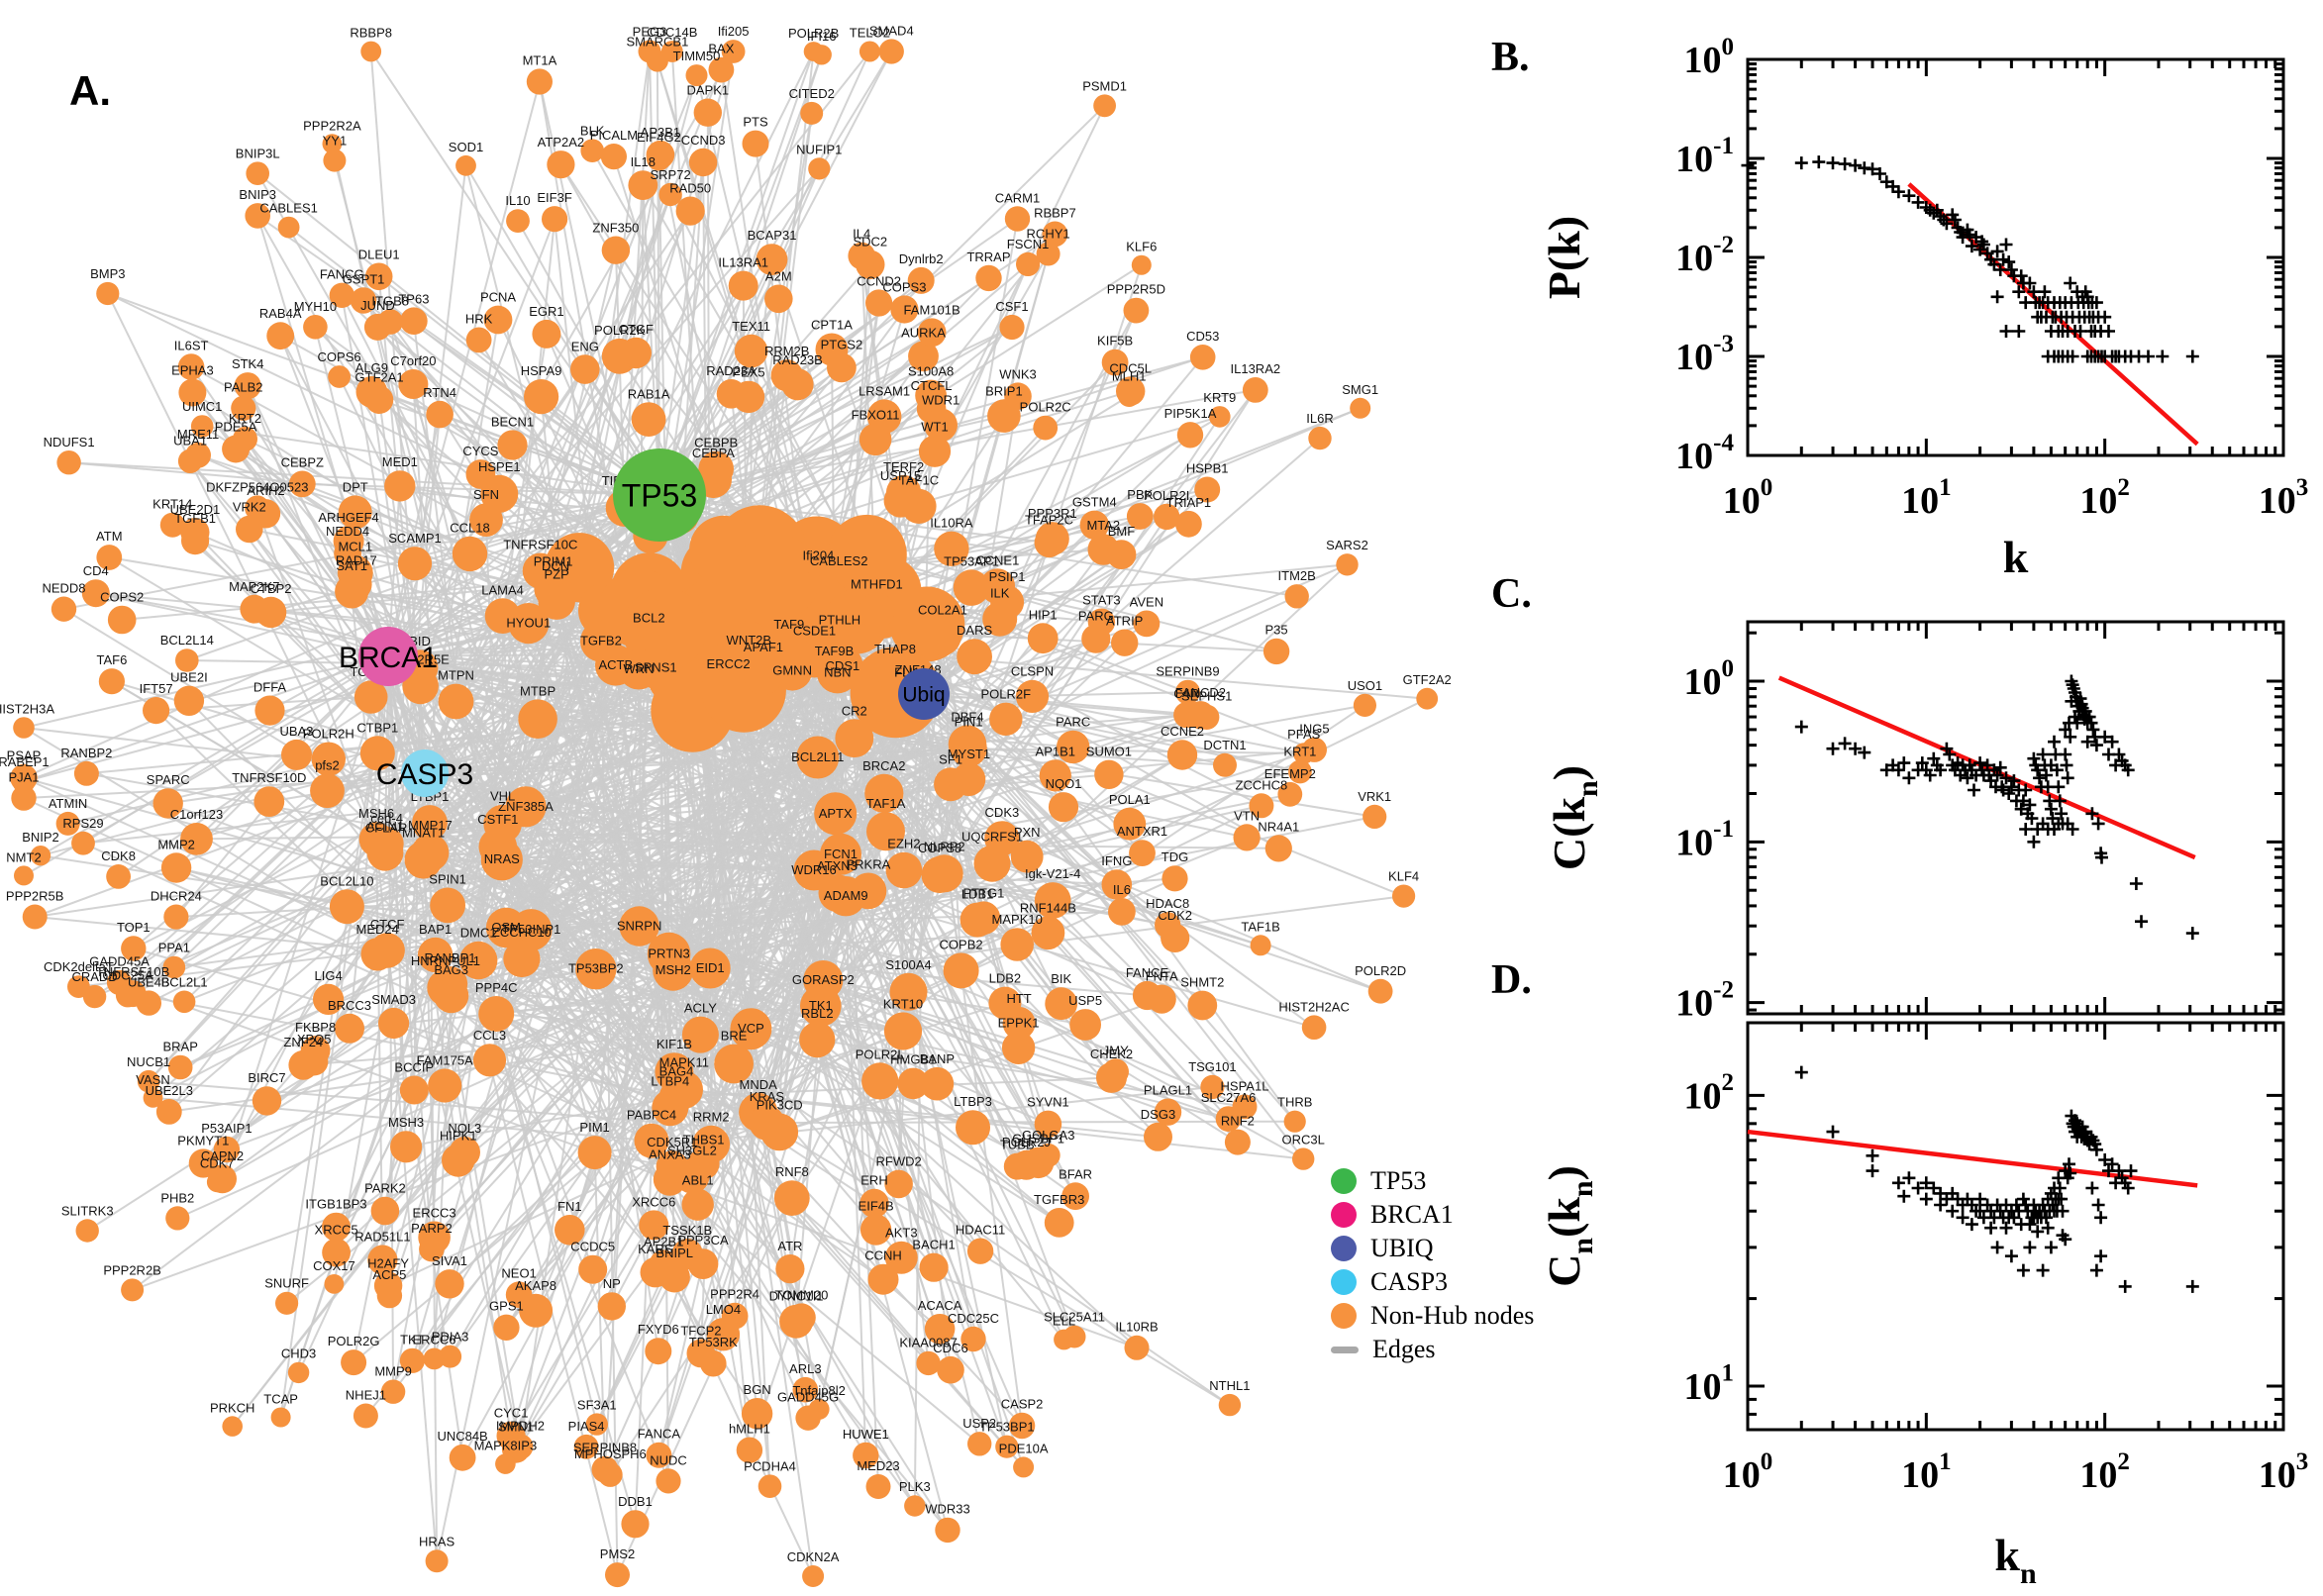  What do you see at coordinates (932, 309) in the screenshot?
I see `svg-text: FAM101B` at bounding box center [932, 309].